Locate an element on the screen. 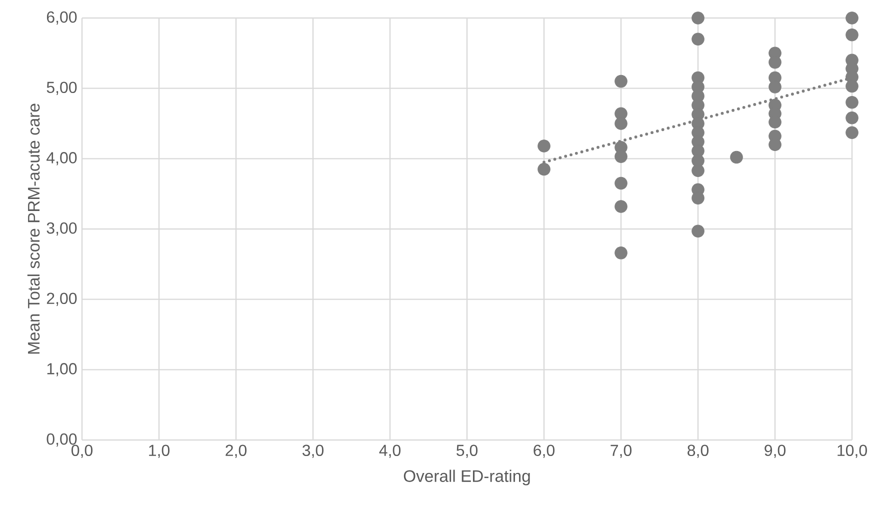  x-tick-label: 0,0 is located at coordinates (82, 451).